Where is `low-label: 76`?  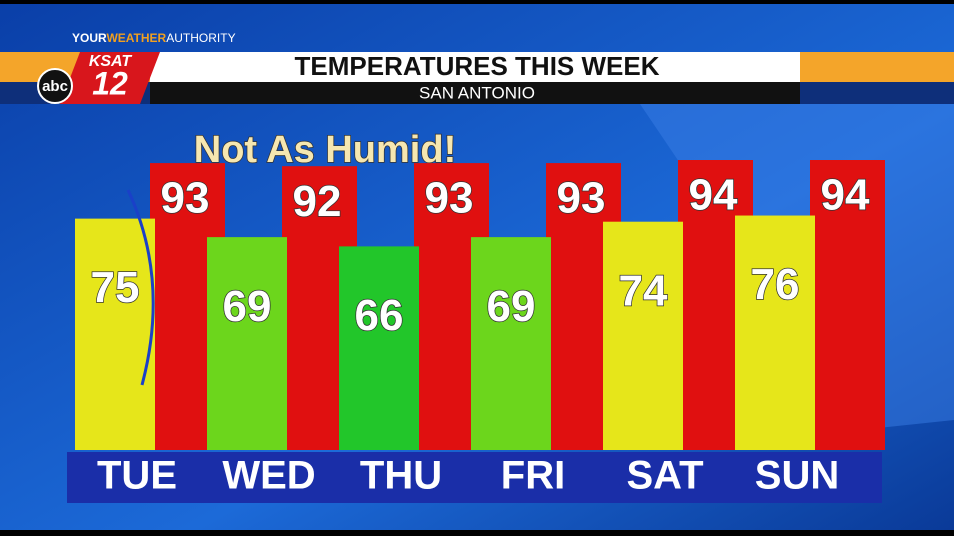
low-label: 76 is located at coordinates (775, 284).